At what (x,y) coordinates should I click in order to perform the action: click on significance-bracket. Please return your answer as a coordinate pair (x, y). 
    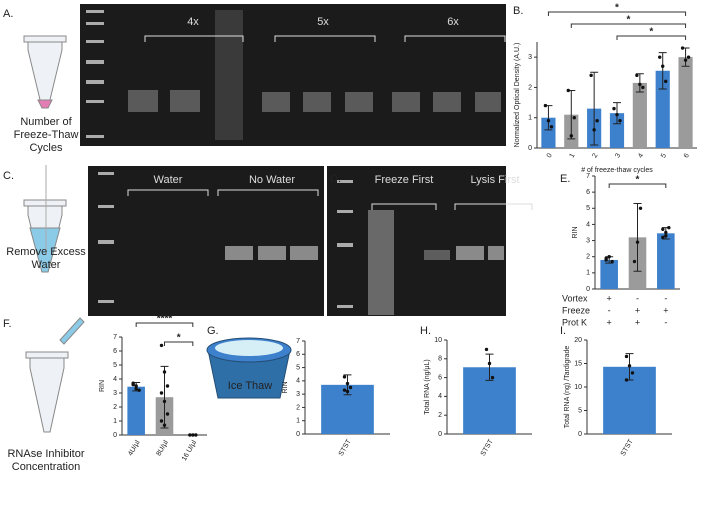
    Looking at the image, I should click on (617, 13).